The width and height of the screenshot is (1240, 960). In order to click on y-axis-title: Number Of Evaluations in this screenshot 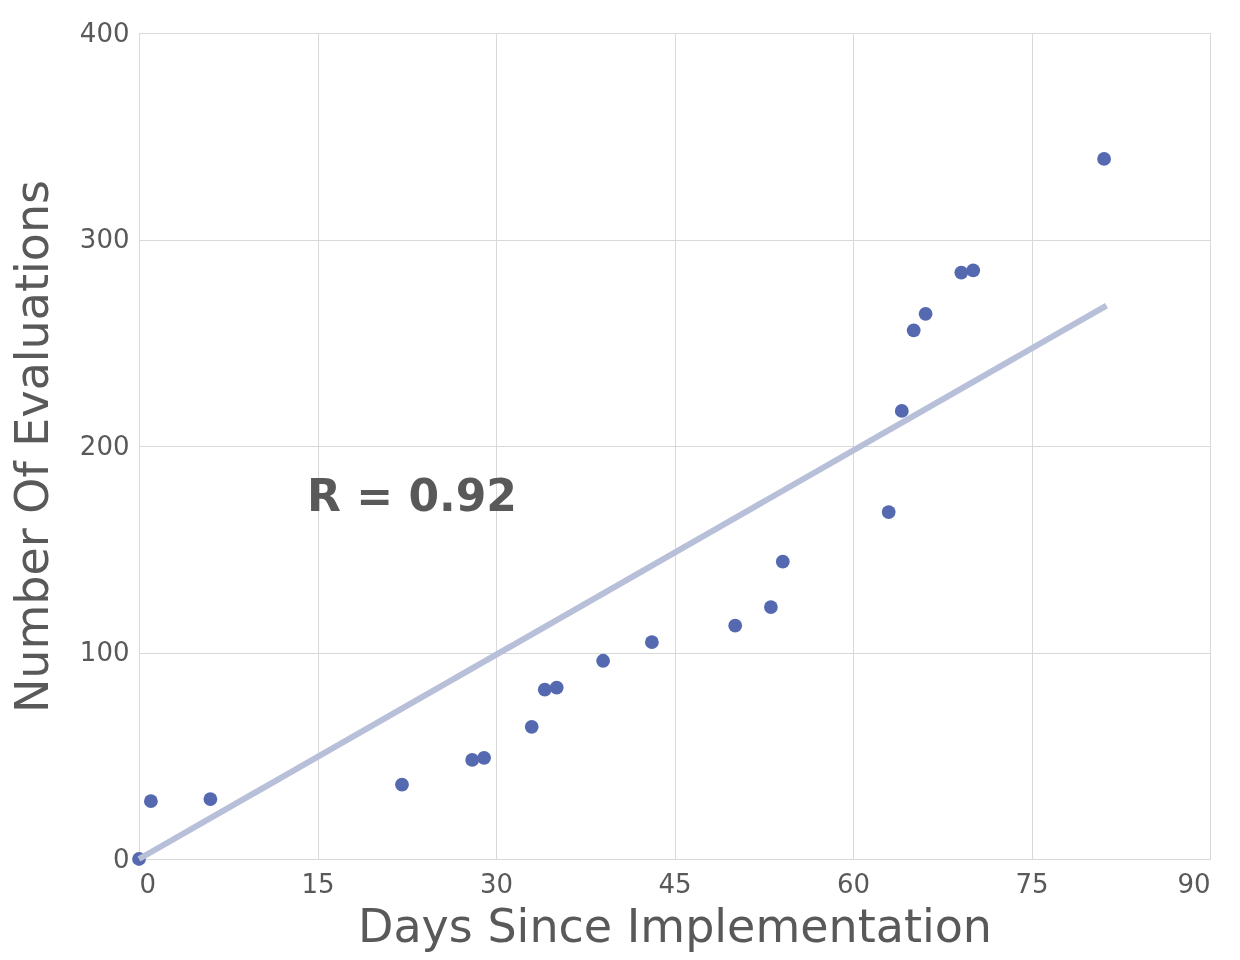, I will do `click(31, 446)`.